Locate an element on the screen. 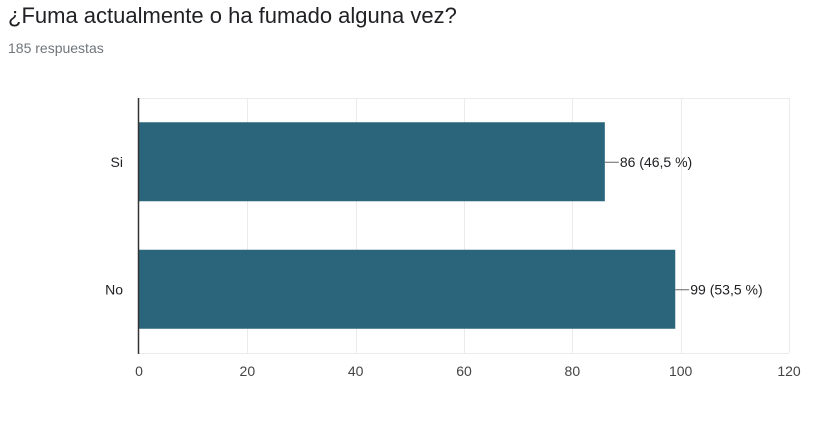 The image size is (834, 421). x-tick-label: 60 is located at coordinates (464, 371).